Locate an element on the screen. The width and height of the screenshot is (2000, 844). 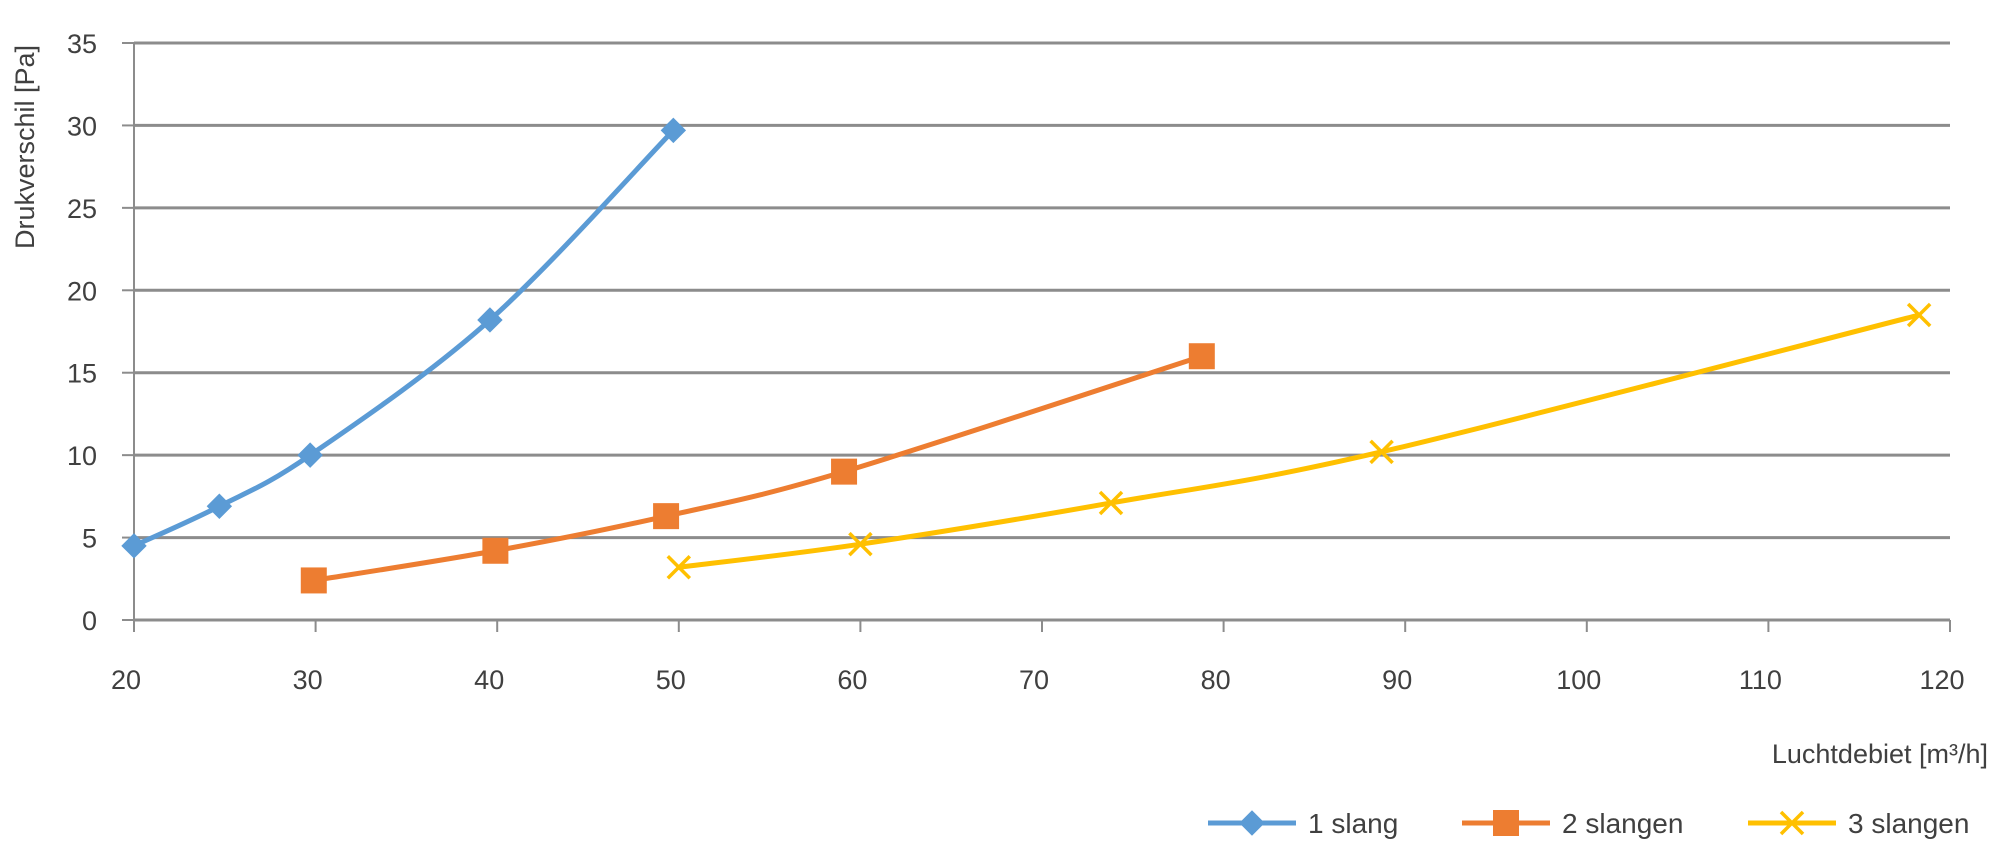
x-tick-label: 110 is located at coordinates (1760, 680).